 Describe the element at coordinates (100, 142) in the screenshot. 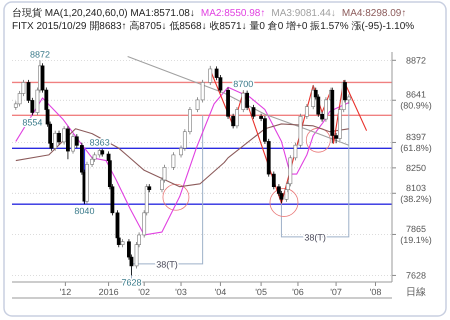

I see `annotation: 8363` at that location.